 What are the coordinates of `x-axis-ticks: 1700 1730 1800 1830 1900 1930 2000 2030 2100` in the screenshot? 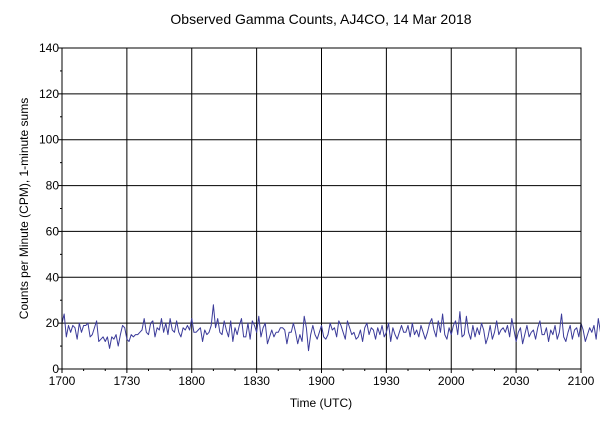 It's located at (322, 378).